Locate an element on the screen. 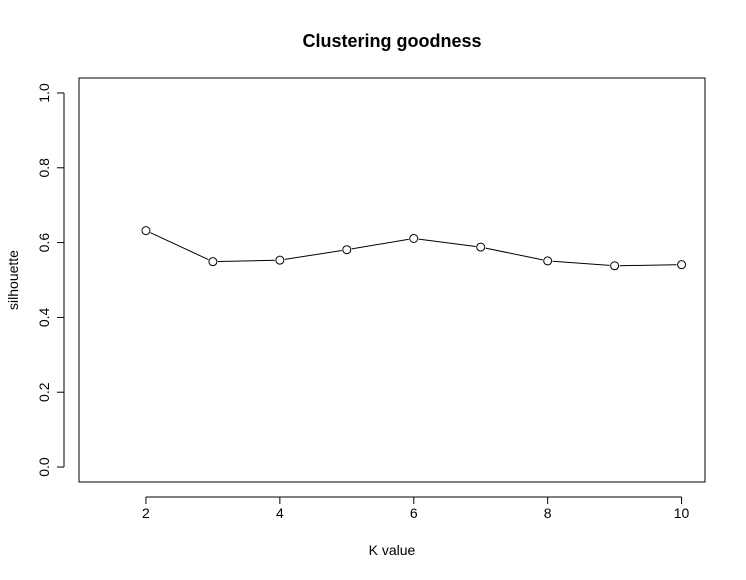  x-tick-label: 6 is located at coordinates (414, 513).